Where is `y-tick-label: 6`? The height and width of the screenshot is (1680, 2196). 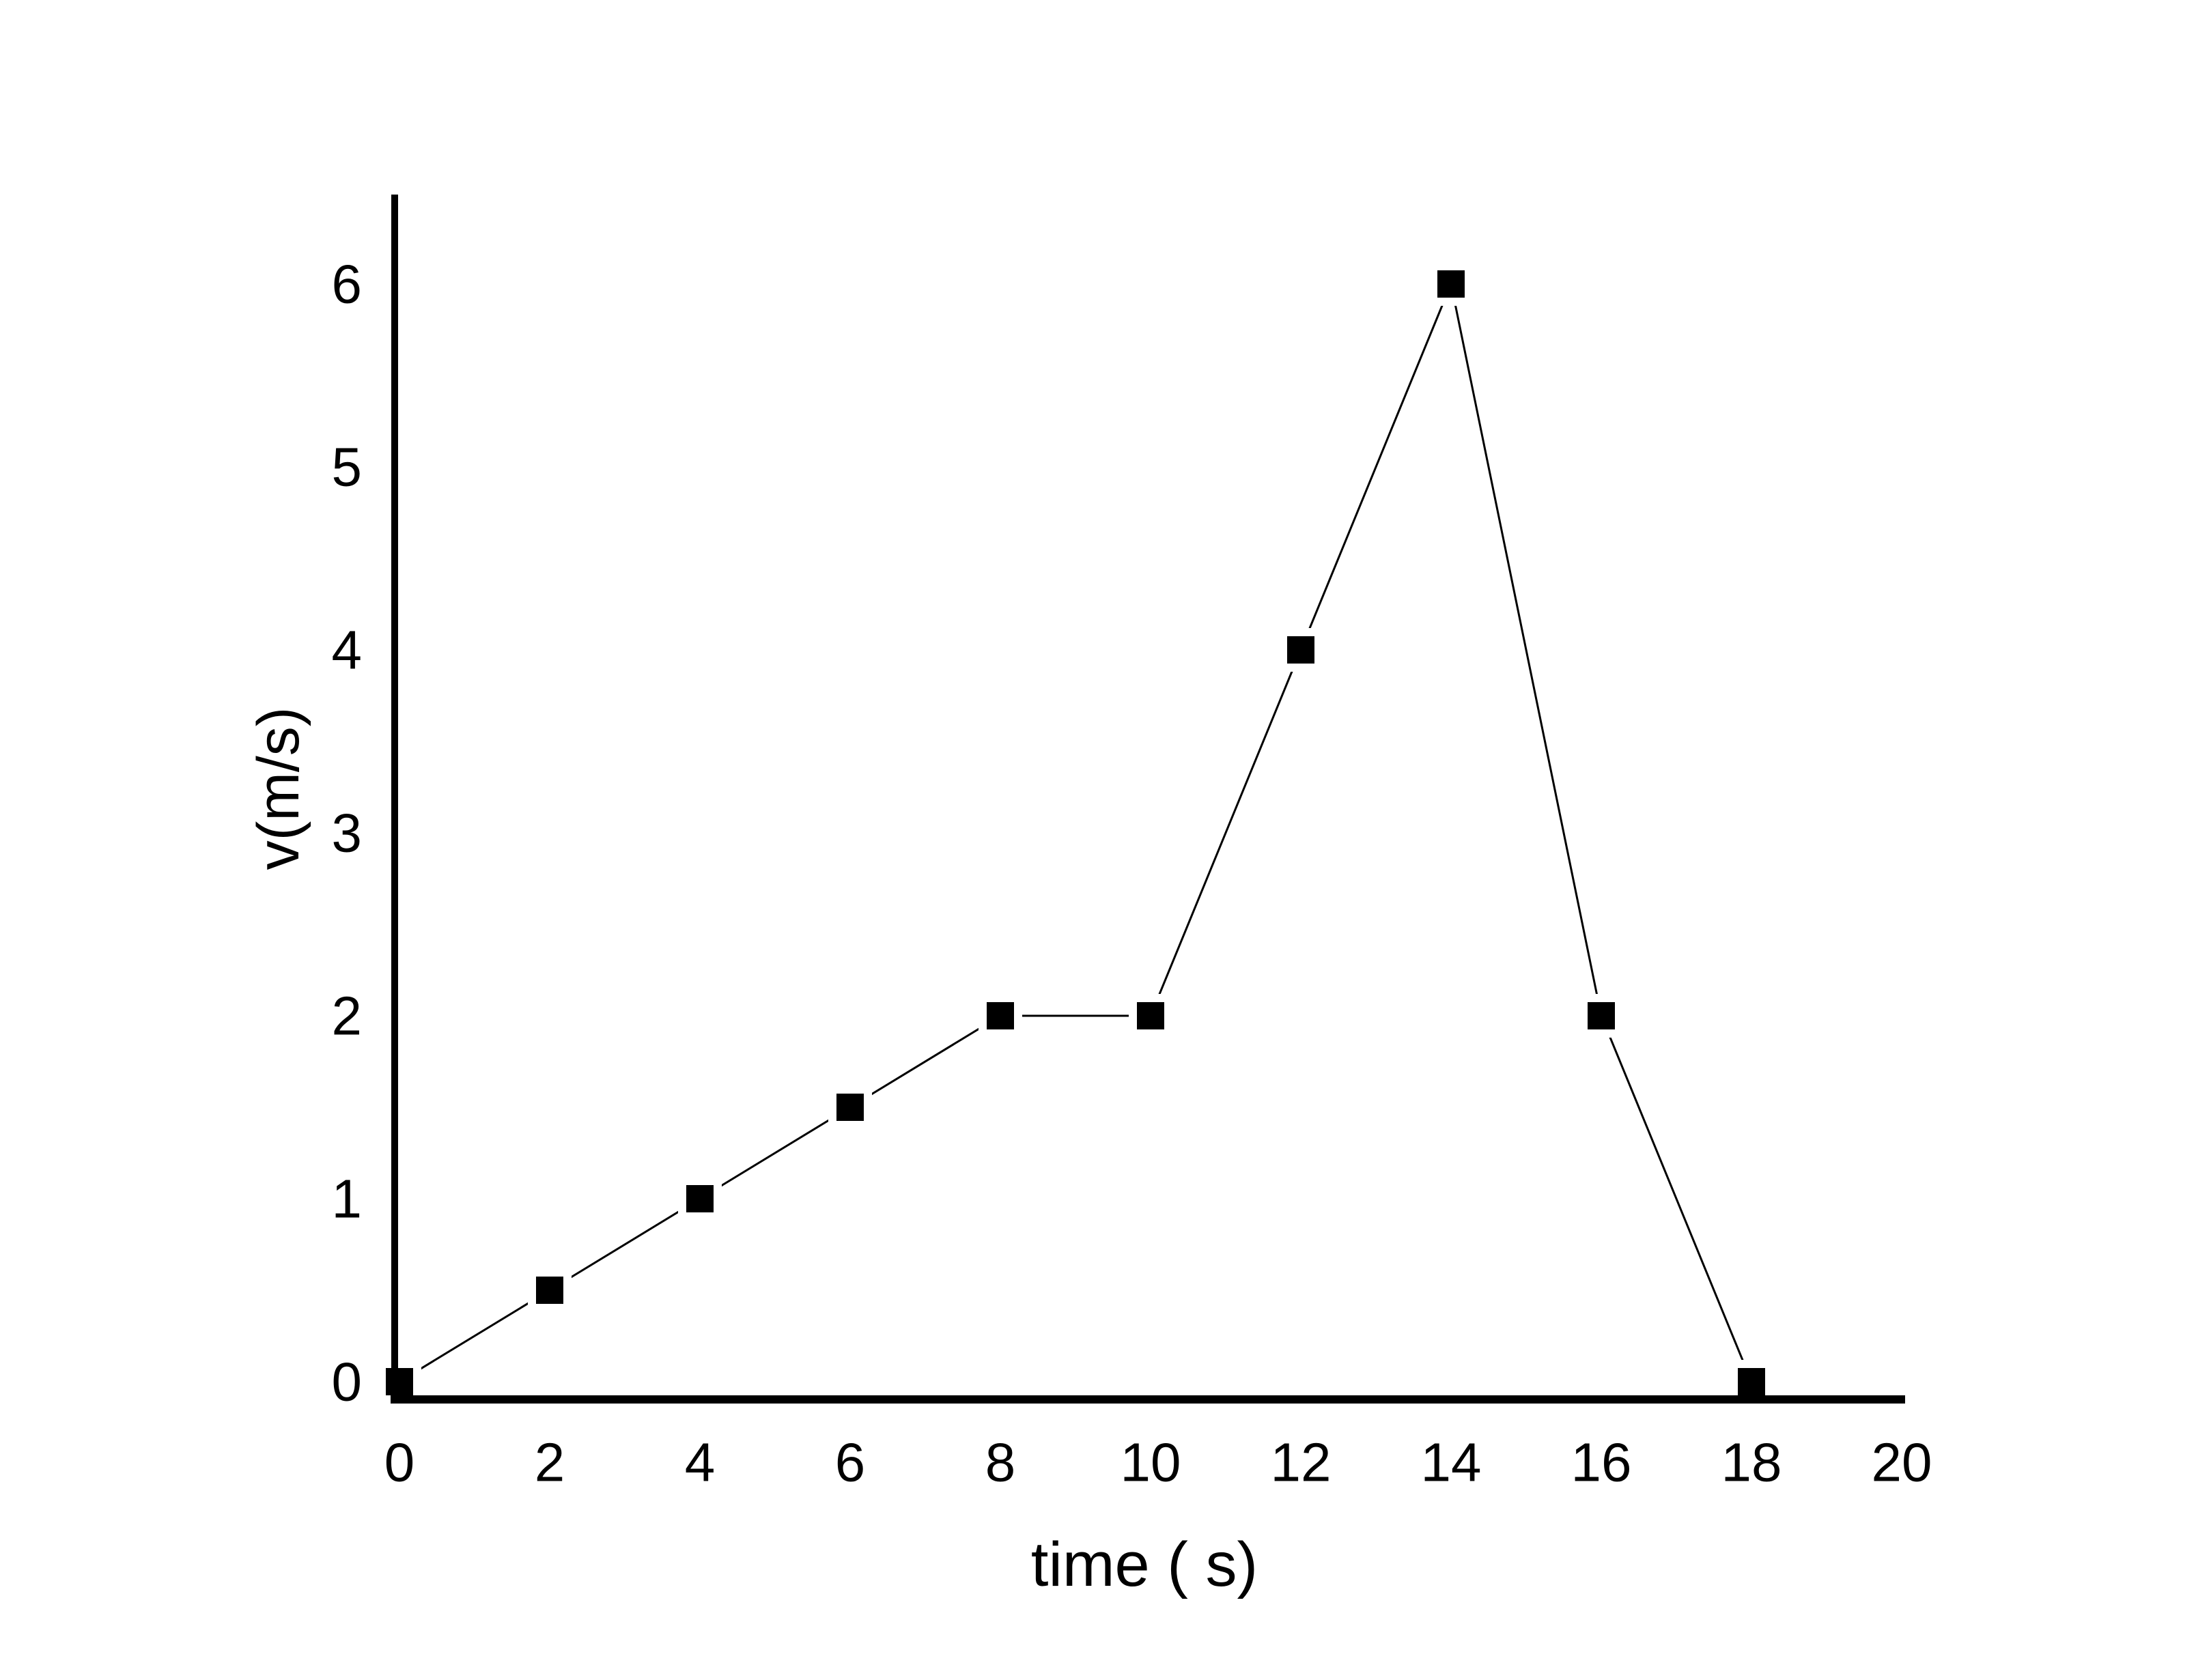 y-tick-label: 6 is located at coordinates (347, 284).